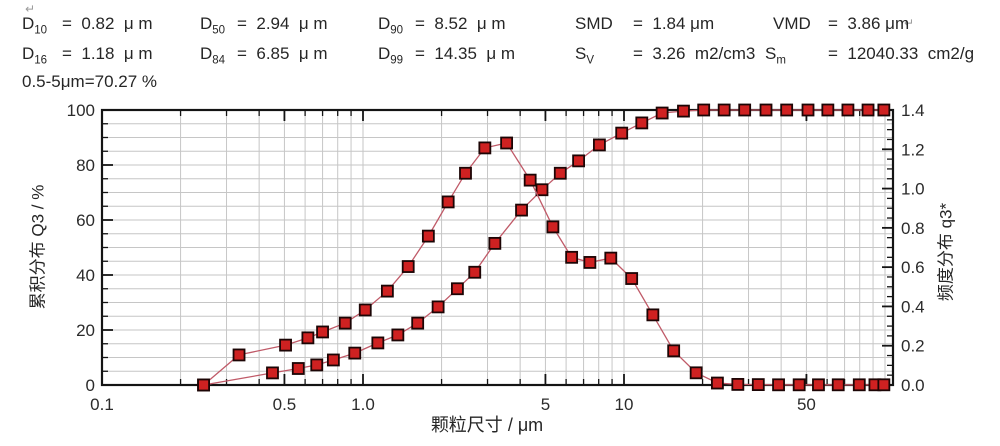 Image resolution: width=1000 pixels, height=446 pixels. I want to click on y-right-tick-label: 0.2, so click(913, 346).